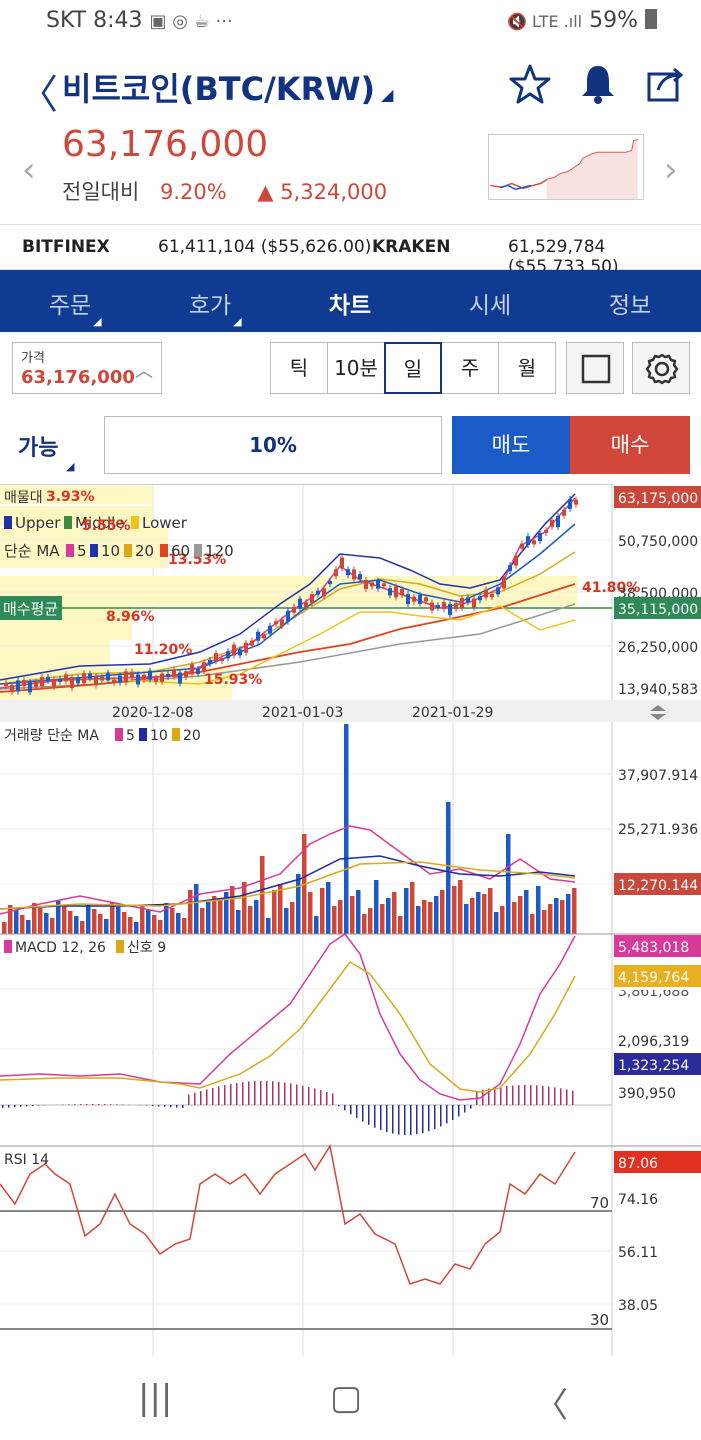 The width and height of the screenshot is (701, 1440). Describe the element at coordinates (356, 368) in the screenshot. I see `period-10min: 10분` at that location.